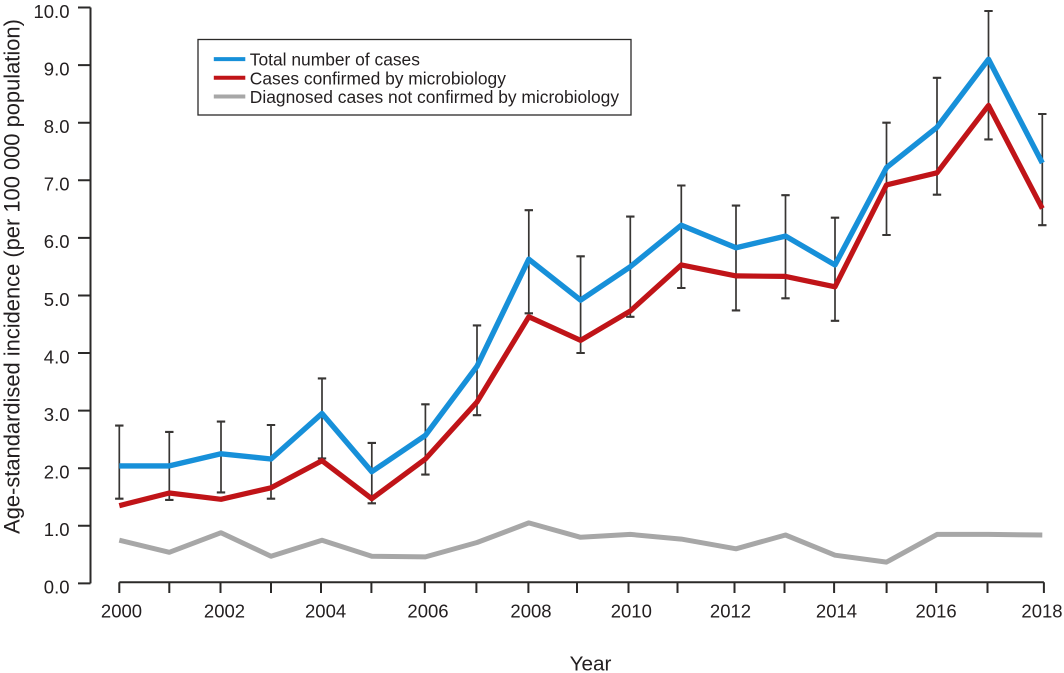 This screenshot has width=1064, height=673. I want to click on svg-text: 2004, so click(325, 611).